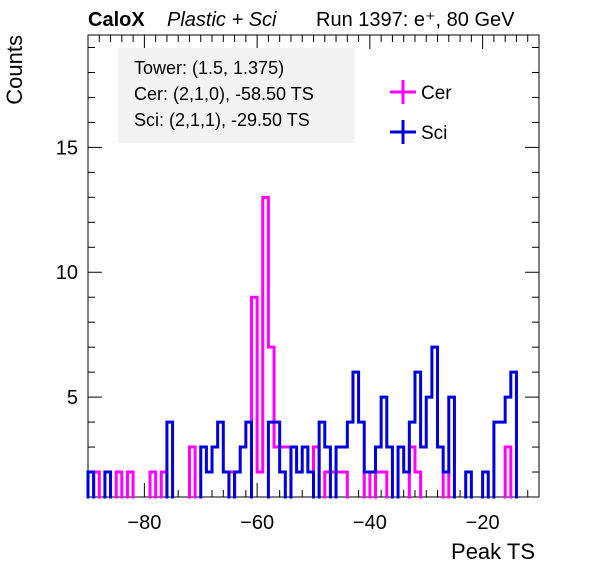 The height and width of the screenshot is (572, 596). I want to click on brand-label: CaloX, so click(116, 20).